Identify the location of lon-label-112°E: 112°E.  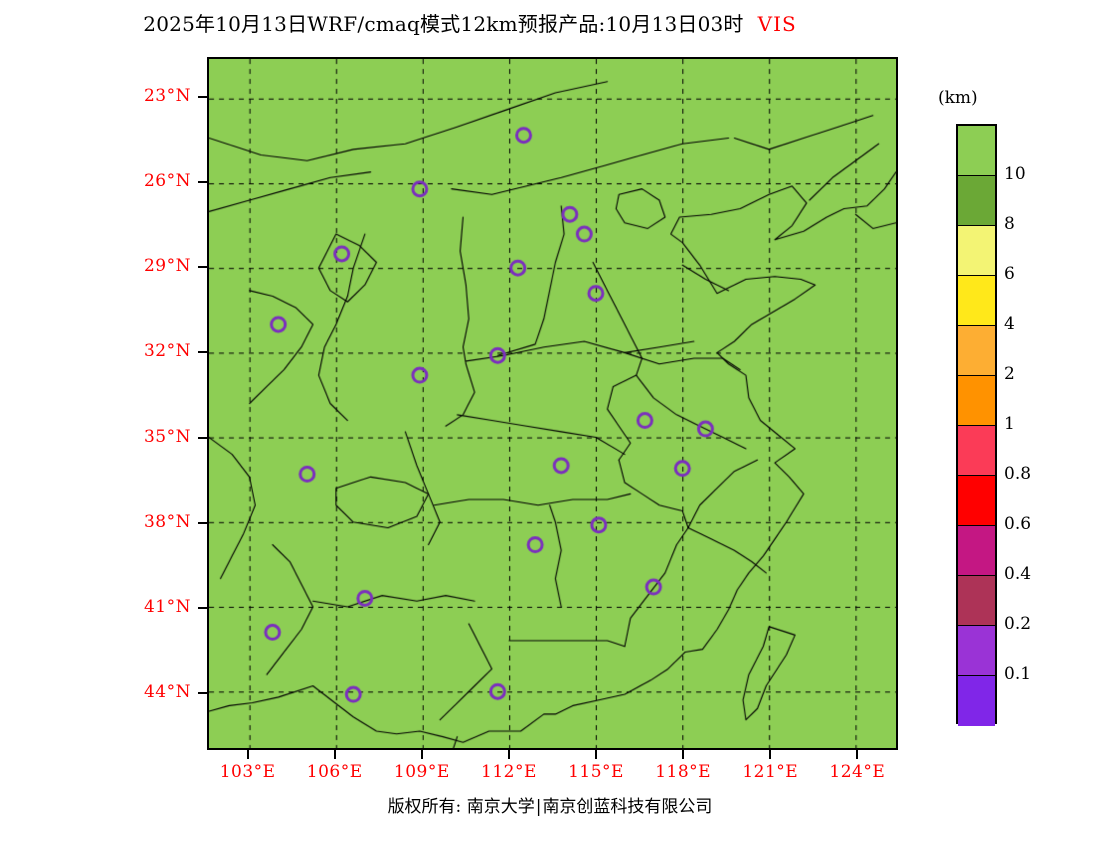
(509, 772).